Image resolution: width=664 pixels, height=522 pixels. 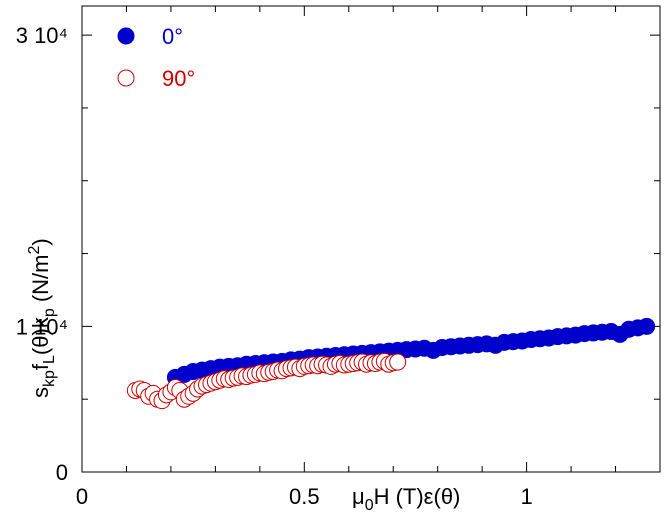 What do you see at coordinates (40, 282) in the screenshot?
I see `y-axis-label-part: (N/m` at bounding box center [40, 282].